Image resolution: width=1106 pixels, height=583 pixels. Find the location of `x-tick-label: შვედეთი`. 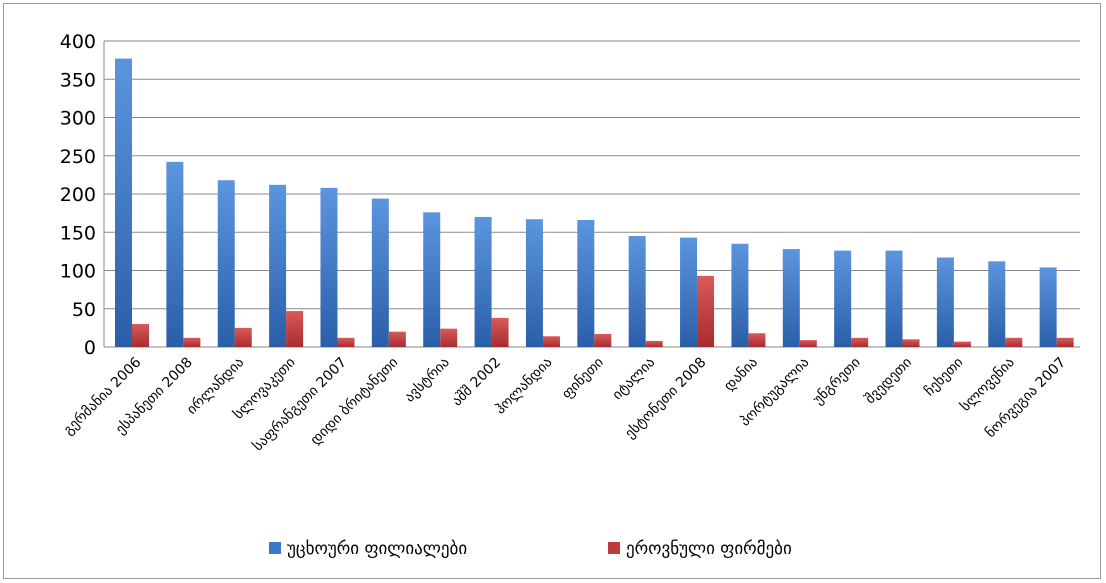

x-tick-label: შვედეთი is located at coordinates (888, 381).